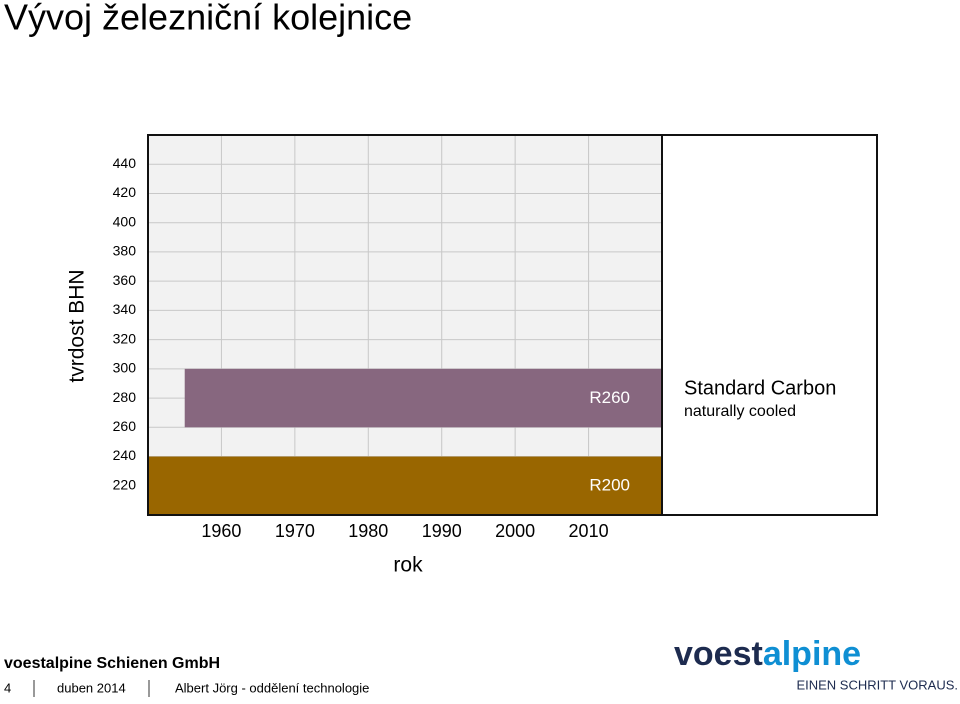 Image resolution: width=960 pixels, height=704 pixels. Describe the element at coordinates (7, 687) in the screenshot. I see `footer-page: 4` at that location.